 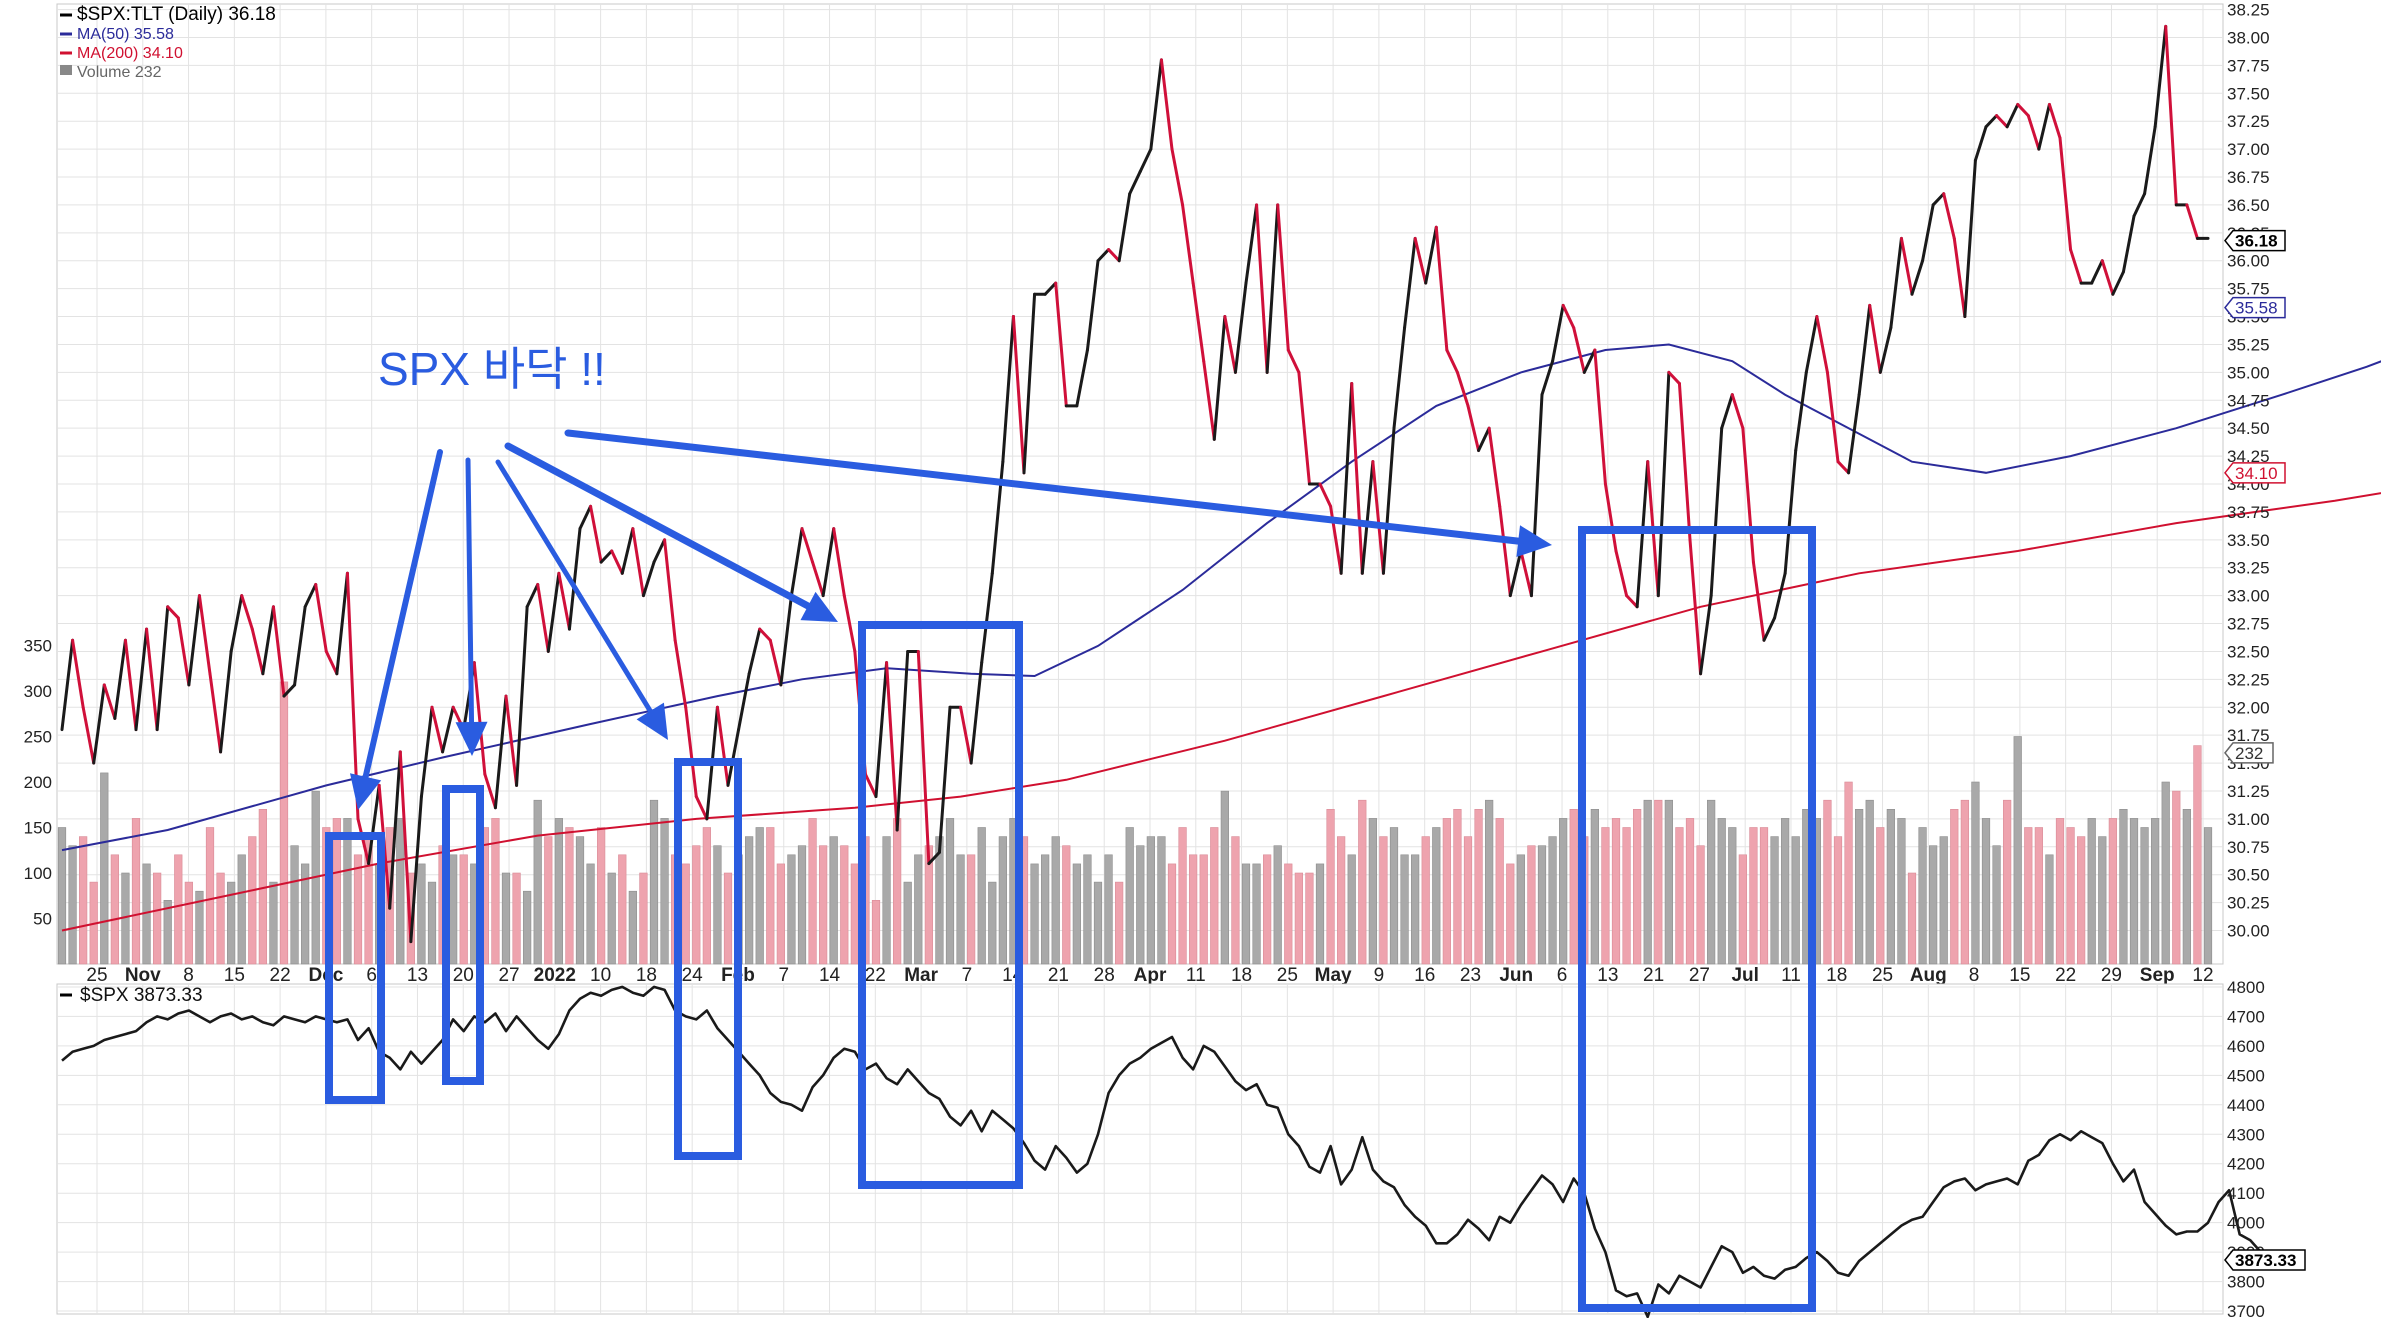 I want to click on ratio-tick-label: 37.75, so click(x=2248, y=65).